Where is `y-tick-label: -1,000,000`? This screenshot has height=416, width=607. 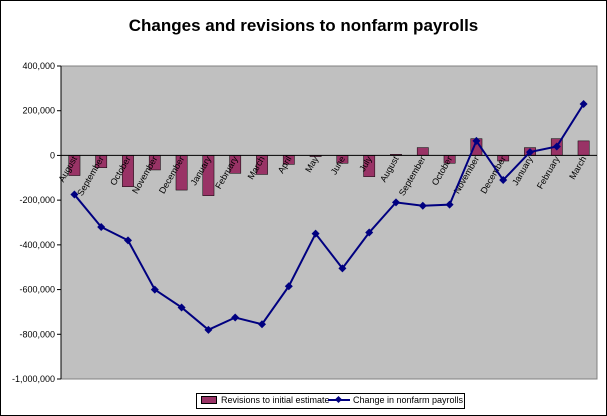
y-tick-label: -1,000,000 is located at coordinates (33, 379).